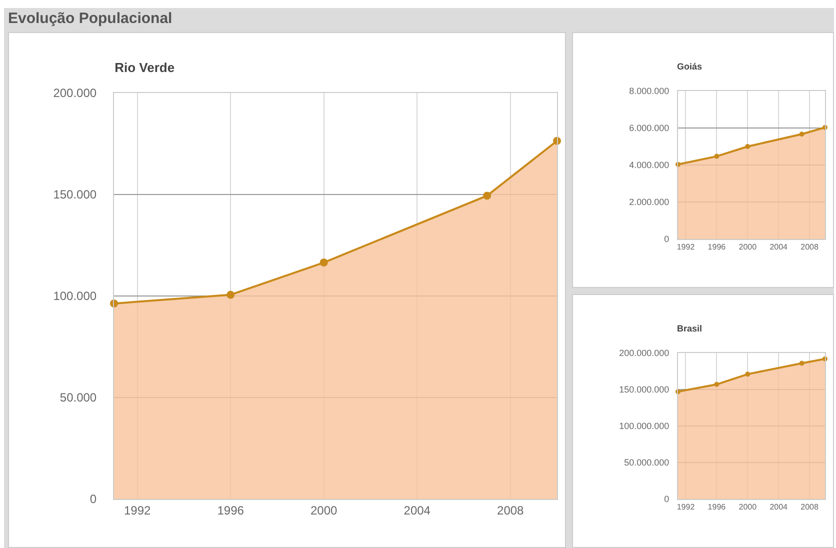  I want to click on y-tick-label: 200.000.000, so click(644, 353).